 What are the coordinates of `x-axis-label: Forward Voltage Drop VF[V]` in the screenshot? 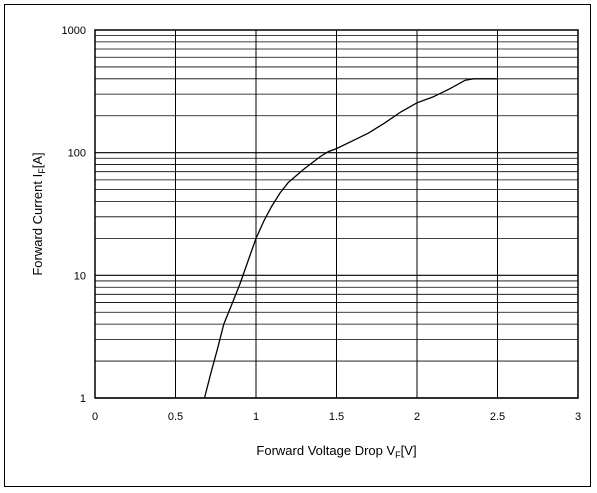 It's located at (336, 451).